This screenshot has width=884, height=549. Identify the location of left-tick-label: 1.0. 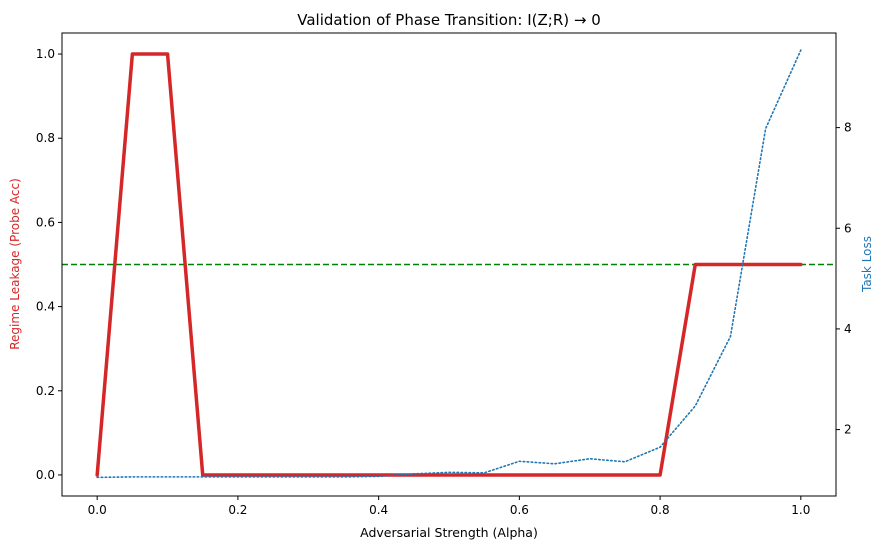
(45, 54).